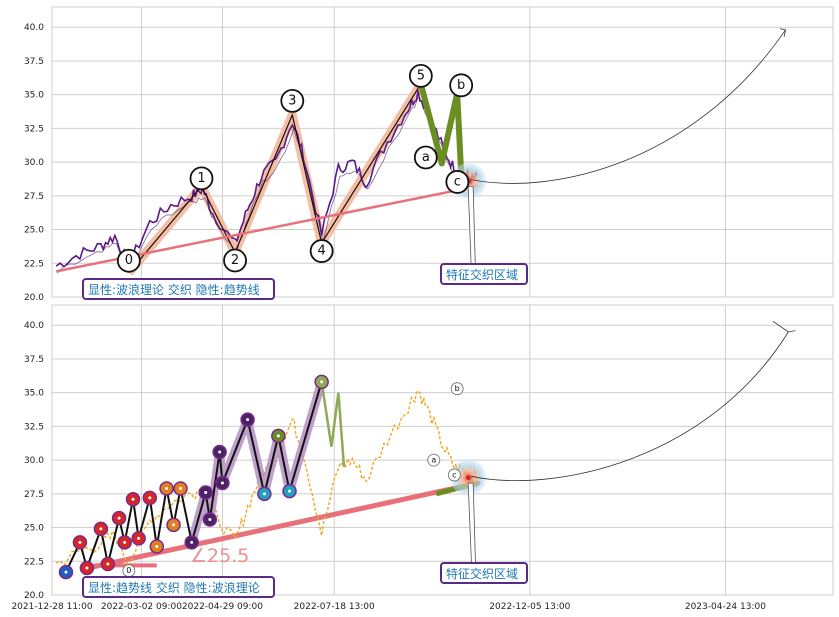  I want to click on x-tick-label: 2021-12-28 11:00, so click(51, 607).